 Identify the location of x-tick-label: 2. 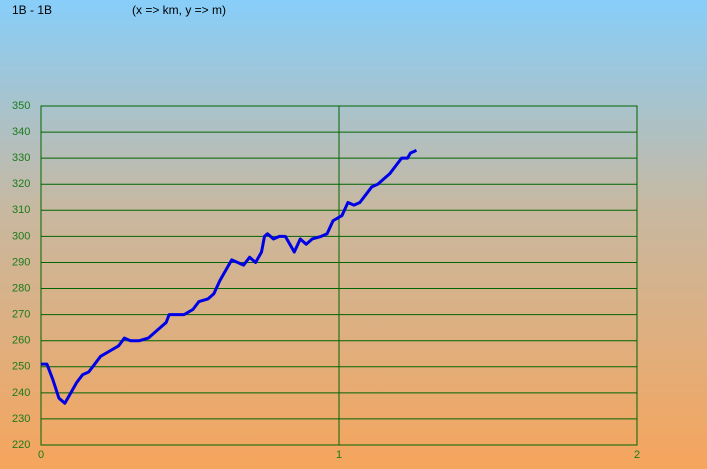
(637, 455).